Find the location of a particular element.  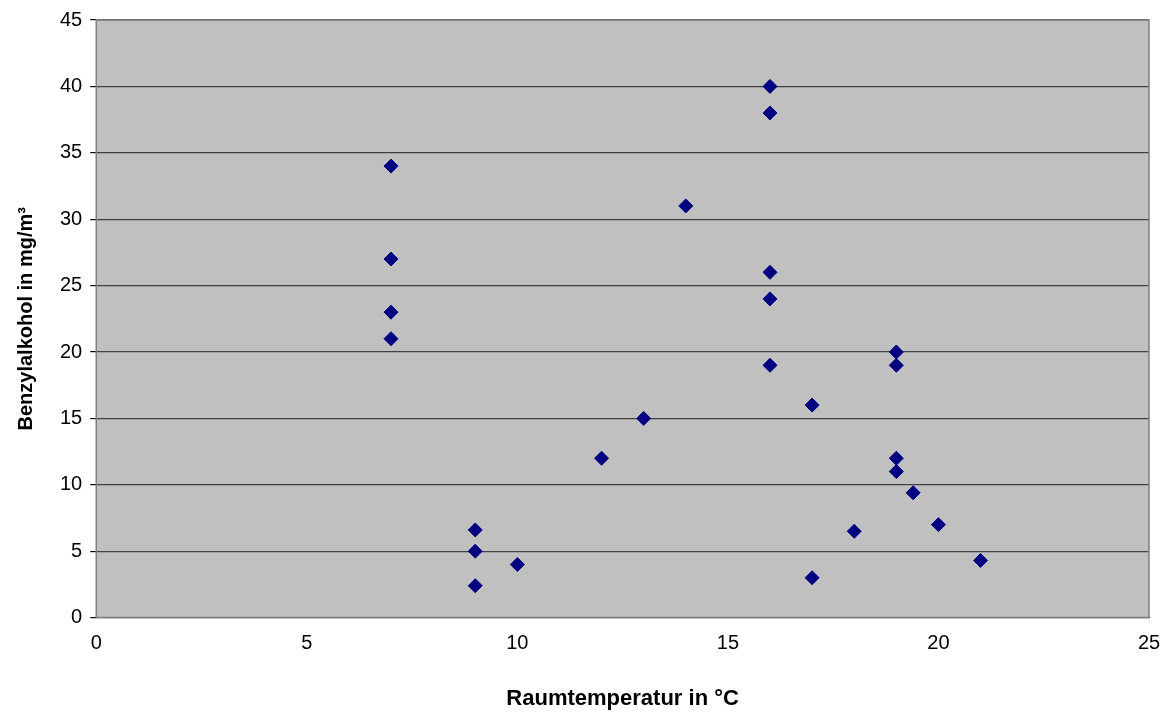

x-tick-label: 0 is located at coordinates (96, 642).